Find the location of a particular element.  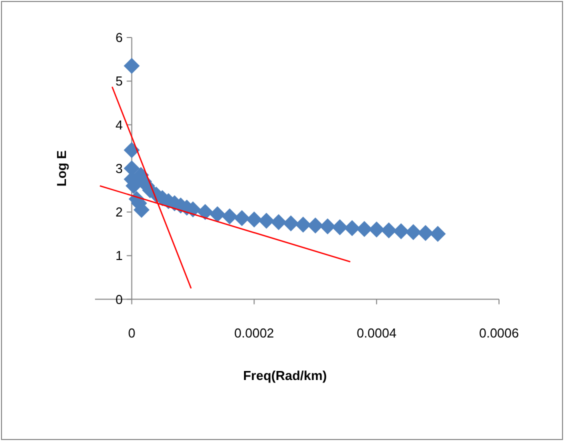

y-tick-label: 0 is located at coordinates (119, 299).